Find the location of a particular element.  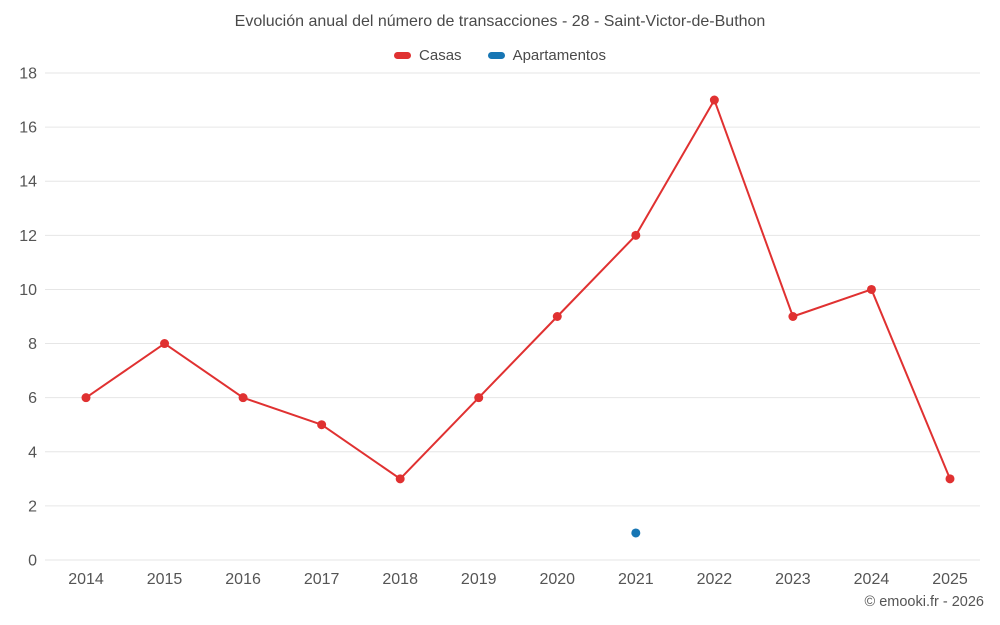

x-axis-tick-label: 2024 is located at coordinates (872, 579).